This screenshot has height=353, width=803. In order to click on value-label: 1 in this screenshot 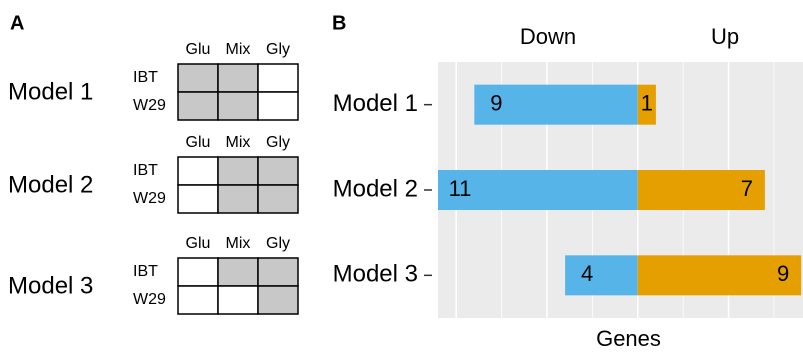, I will do `click(647, 102)`.